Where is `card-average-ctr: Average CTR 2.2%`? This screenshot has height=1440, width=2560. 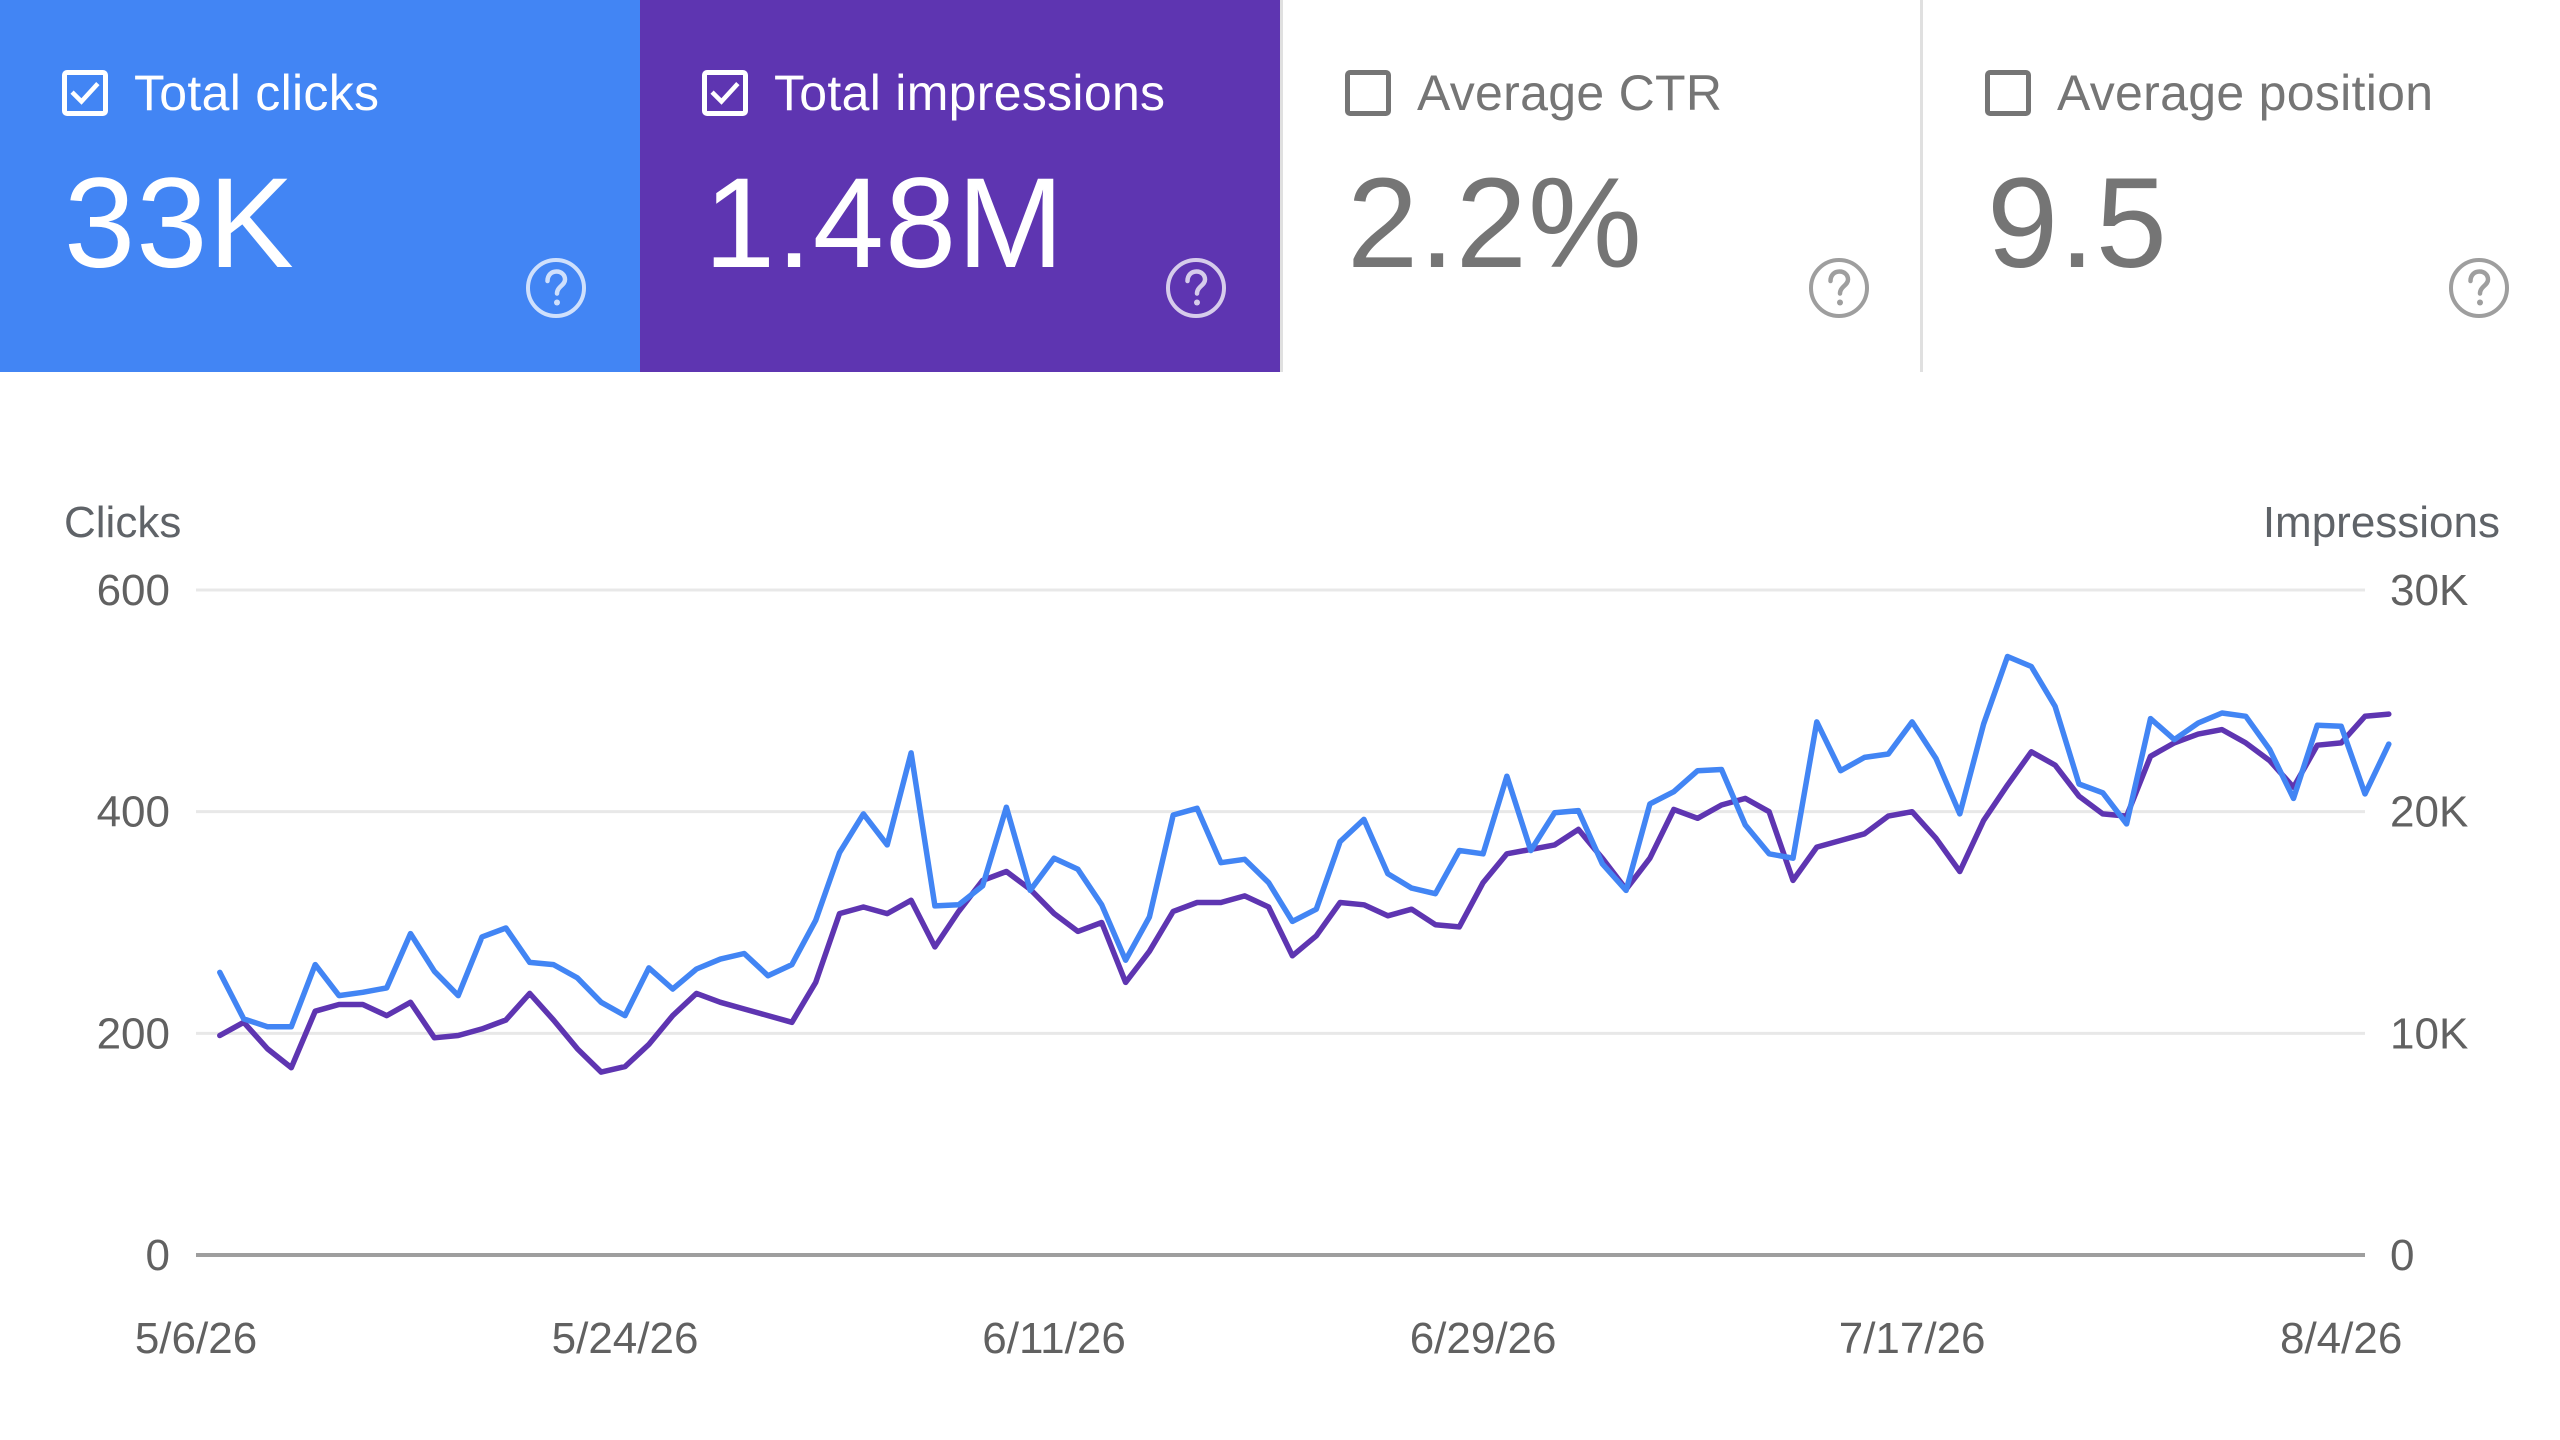
card-average-ctr: Average CTR 2.2% is located at coordinates (1600, 186).